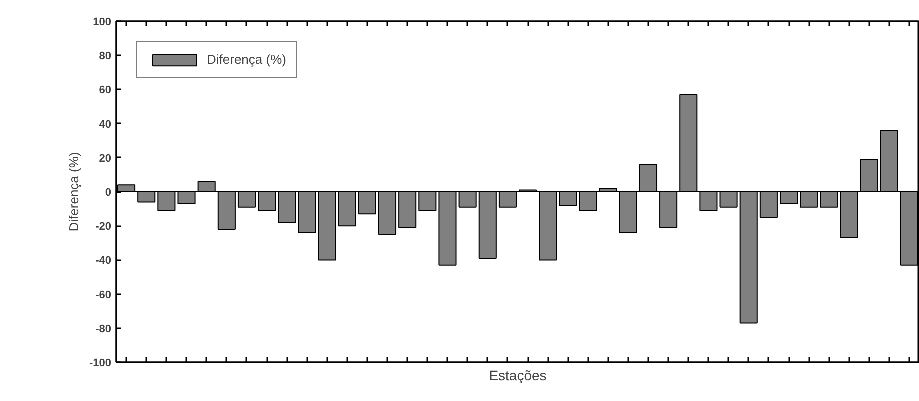 Image resolution: width=919 pixels, height=401 pixels. Describe the element at coordinates (104, 329) in the screenshot. I see `y-tick-label: -80` at that location.